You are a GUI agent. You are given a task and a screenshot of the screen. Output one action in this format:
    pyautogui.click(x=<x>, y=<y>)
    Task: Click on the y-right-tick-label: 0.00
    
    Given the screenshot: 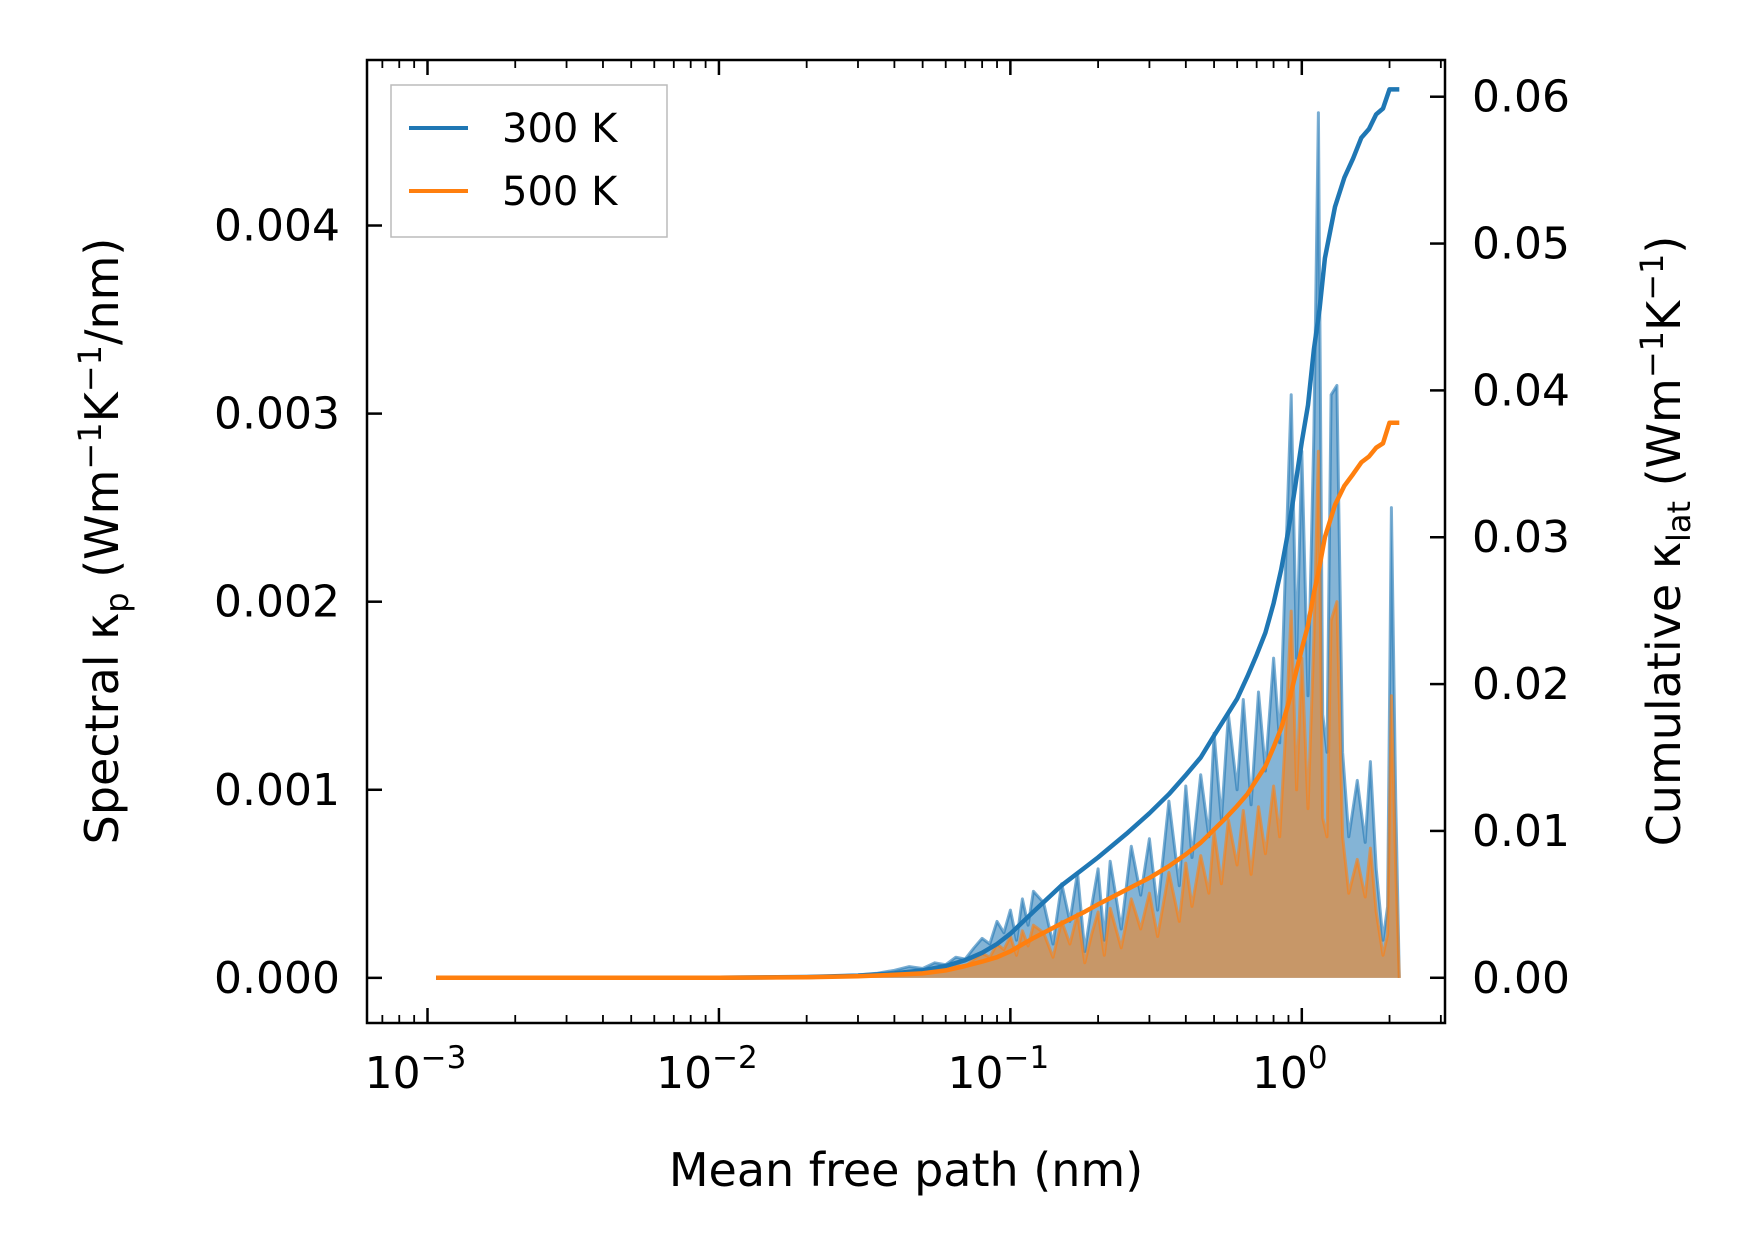 What is the action you would take?
    pyautogui.click(x=1521, y=978)
    